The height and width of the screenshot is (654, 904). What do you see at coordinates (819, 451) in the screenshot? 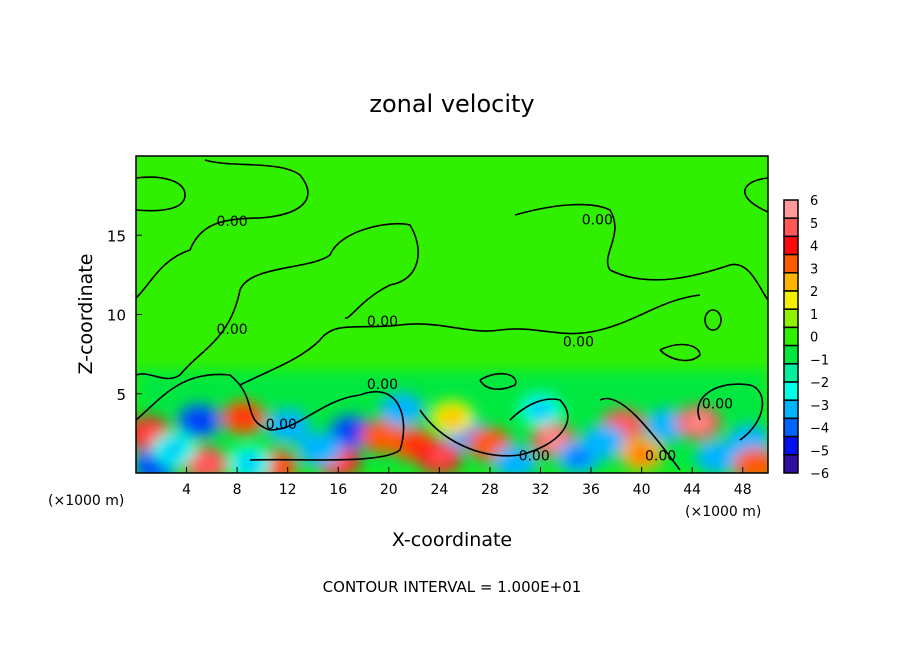
I see `colorbar-label: −5` at bounding box center [819, 451].